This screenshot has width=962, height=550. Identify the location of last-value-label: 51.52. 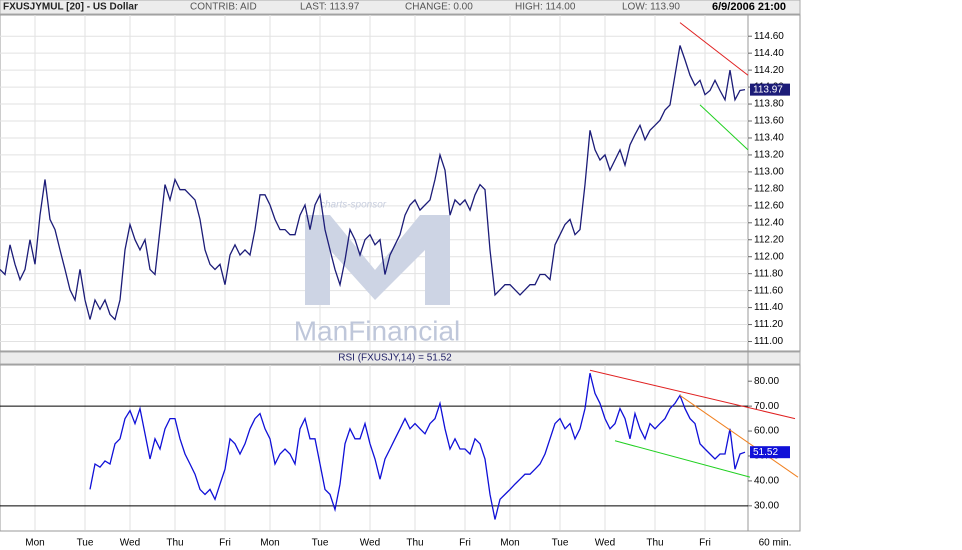
(765, 452).